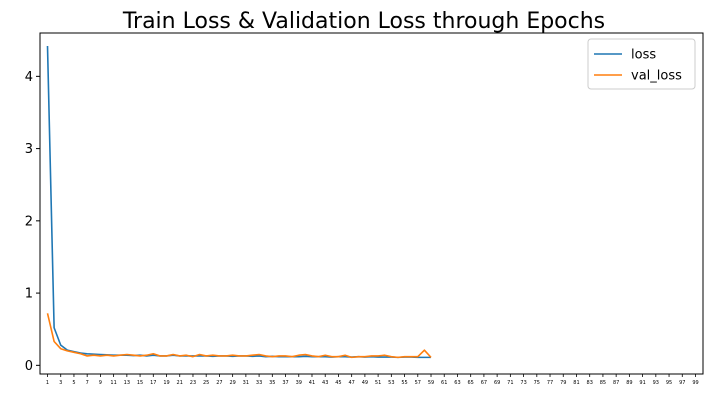  What do you see at coordinates (365, 383) in the screenshot?
I see `x-tick-label: 49` at bounding box center [365, 383].